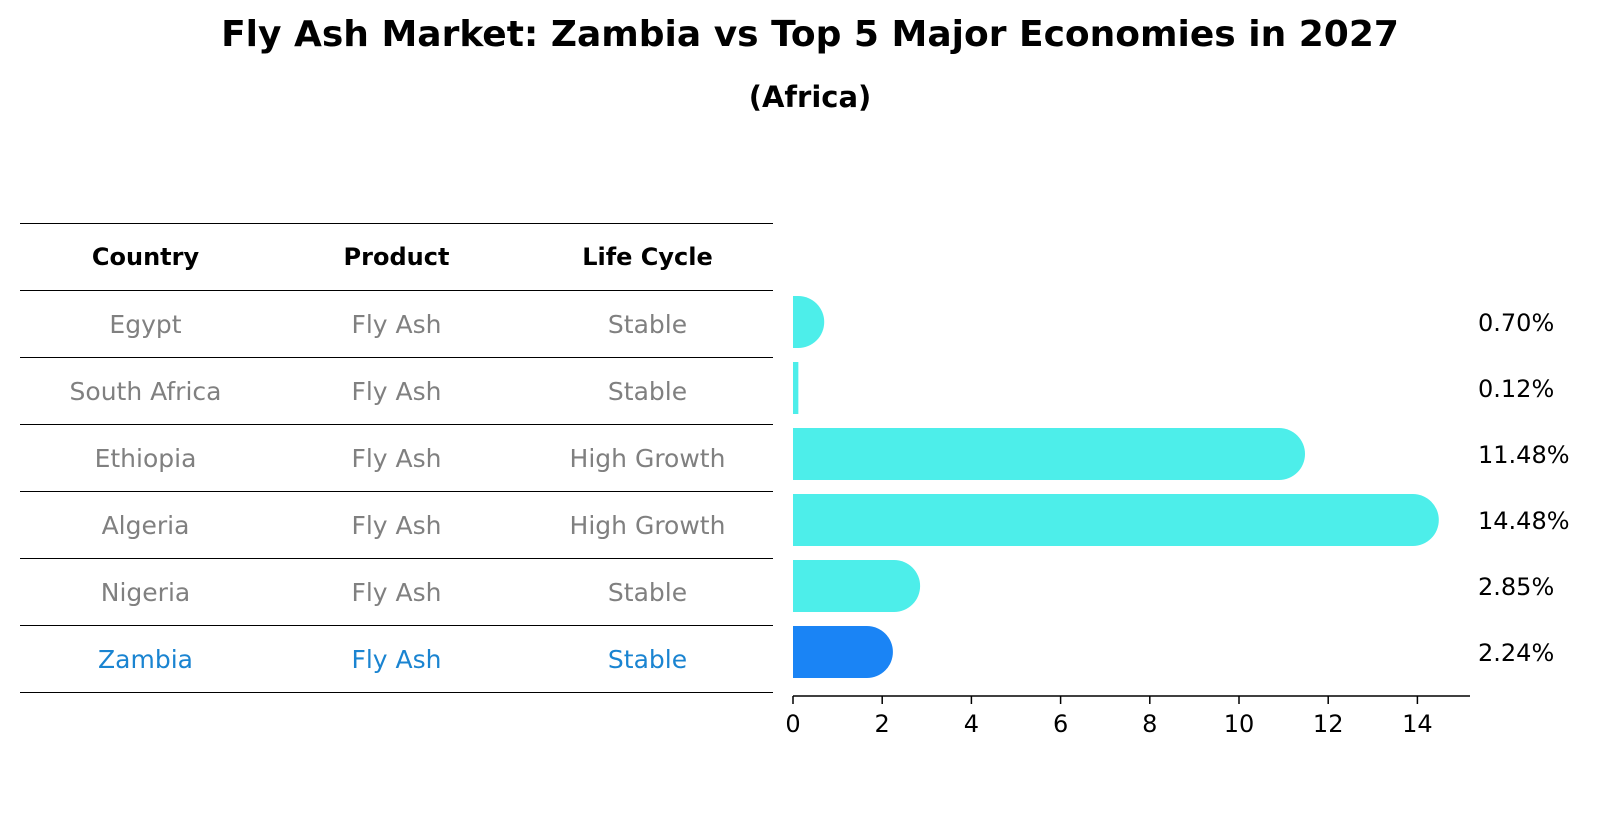 The height and width of the screenshot is (823, 1604). I want to click on bar-value-label: 11.48%, so click(1524, 455).